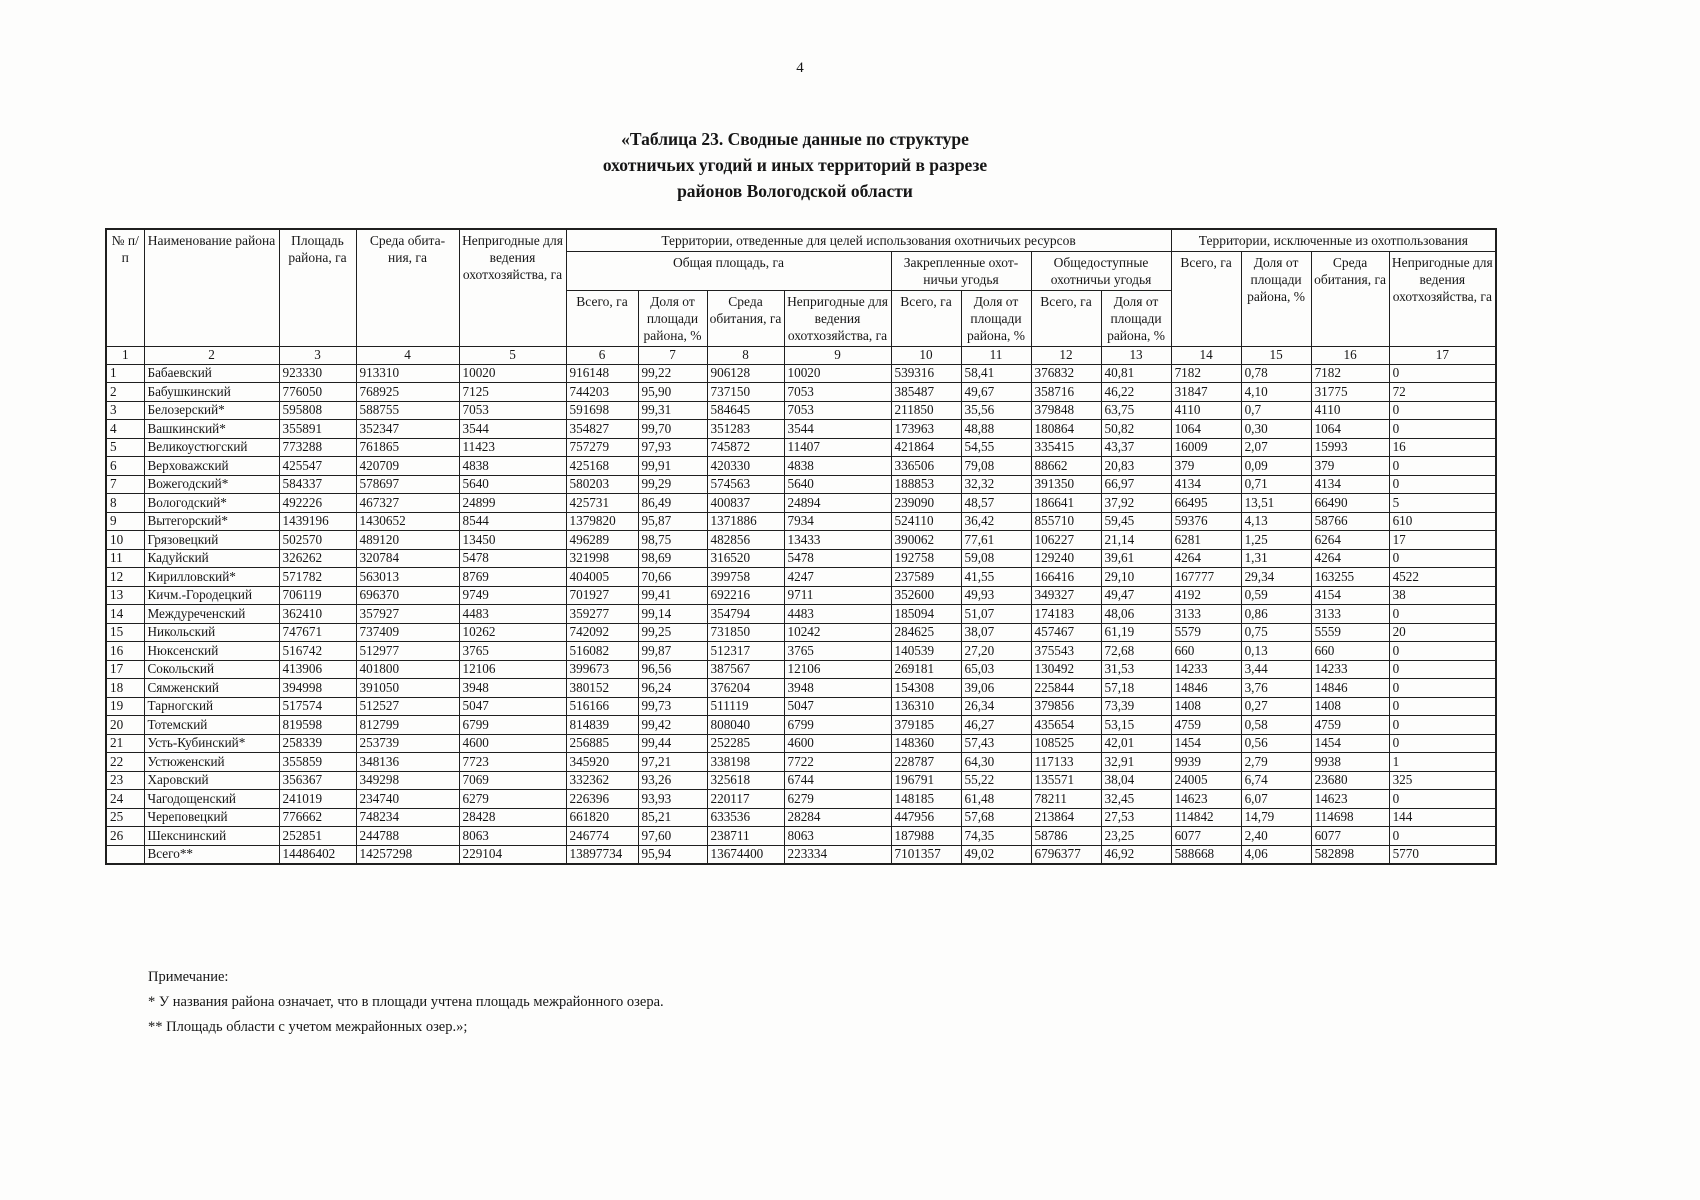 This screenshot has width=1700, height=1200. What do you see at coordinates (745, 817) in the screenshot?
I see `table-cell: 633536` at bounding box center [745, 817].